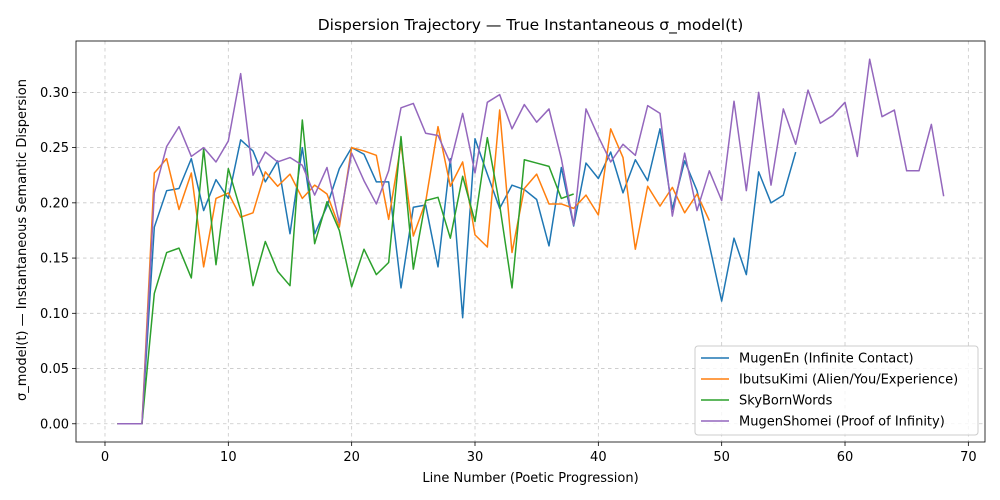 The height and width of the screenshot is (500, 1000). What do you see at coordinates (228, 457) in the screenshot?
I see `x-tick-label: 10` at bounding box center [228, 457].